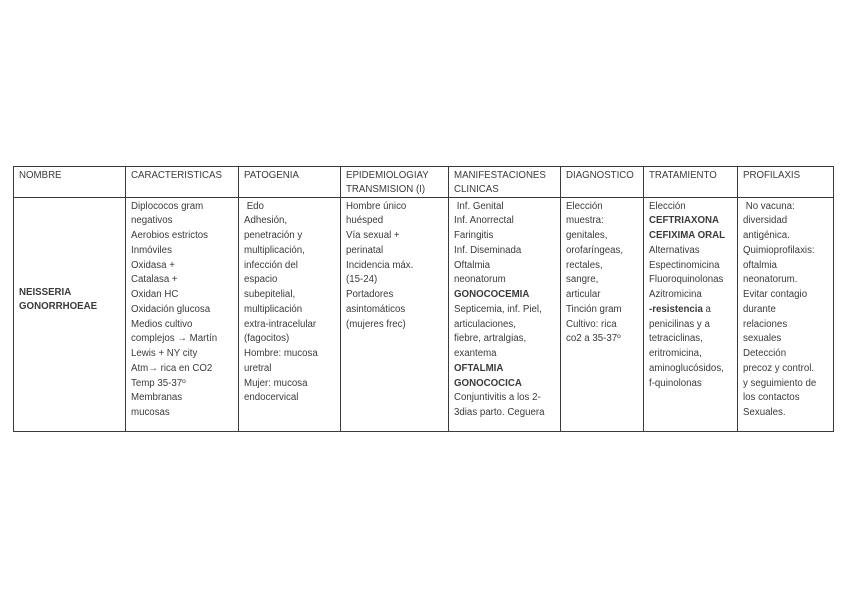 This screenshot has height=599, width=848. Describe the element at coordinates (786, 251) in the screenshot. I see `text-line-profilaxis: Quimioprofilaxis:` at that location.